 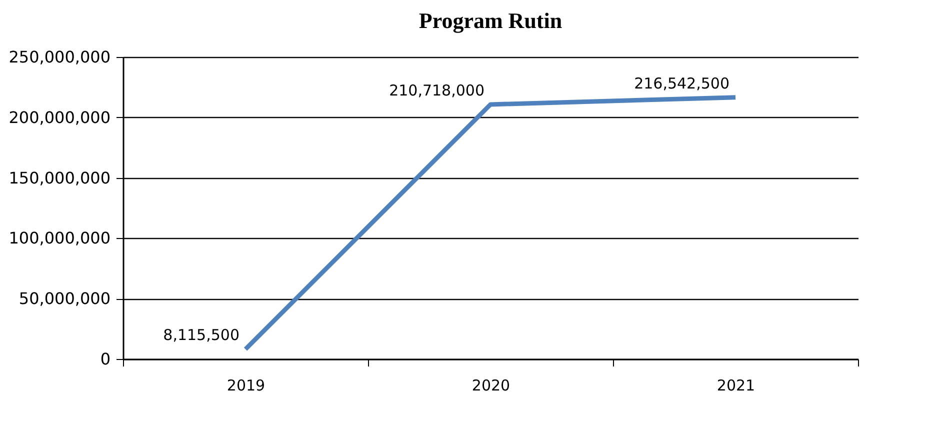 What do you see at coordinates (436, 90) in the screenshot?
I see `data-label: 210,718,000` at bounding box center [436, 90].